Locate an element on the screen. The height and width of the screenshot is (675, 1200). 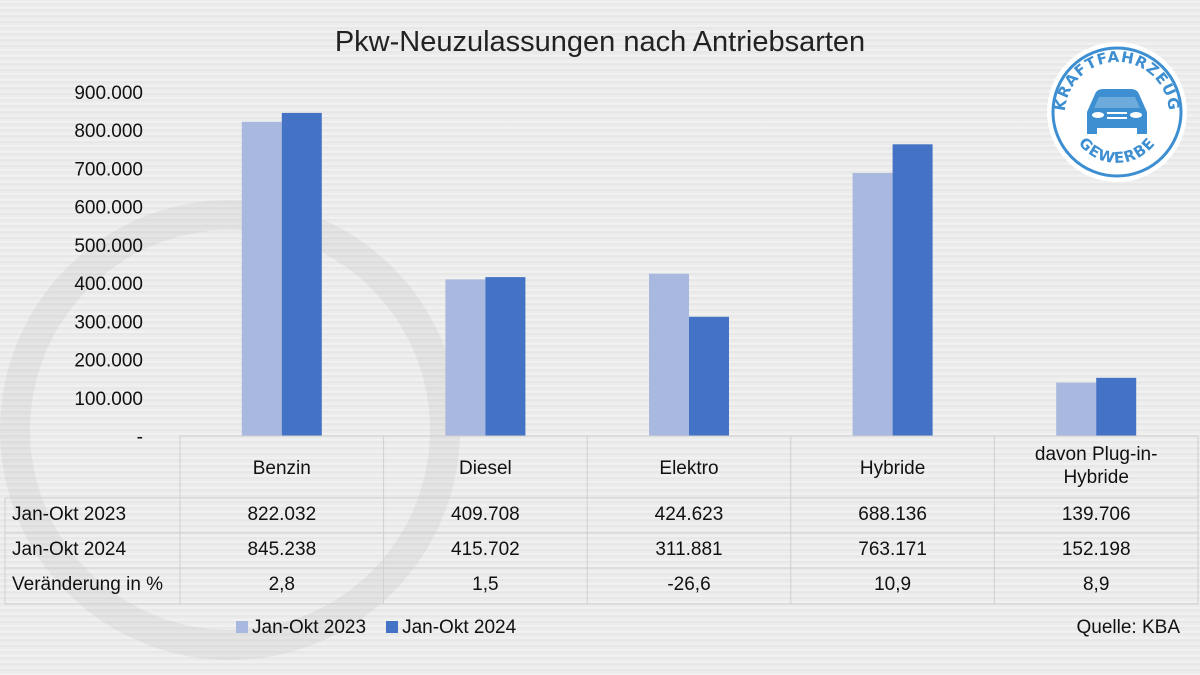
table-cell: -26,6 is located at coordinates (689, 584).